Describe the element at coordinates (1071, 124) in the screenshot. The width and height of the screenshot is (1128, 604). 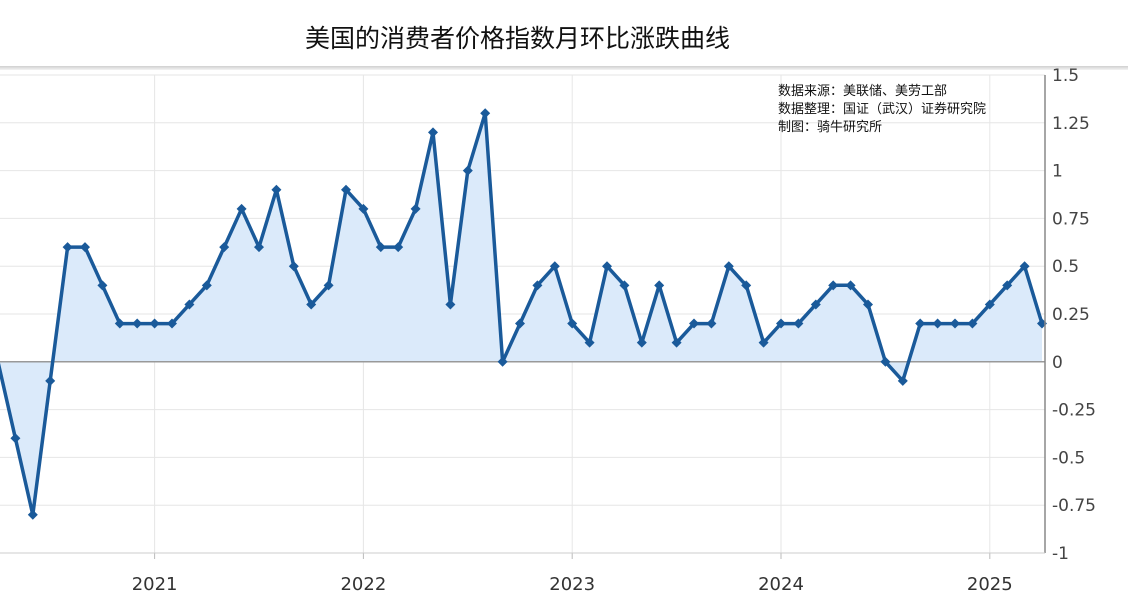
I see `y-tick-label: 1.25` at that location.